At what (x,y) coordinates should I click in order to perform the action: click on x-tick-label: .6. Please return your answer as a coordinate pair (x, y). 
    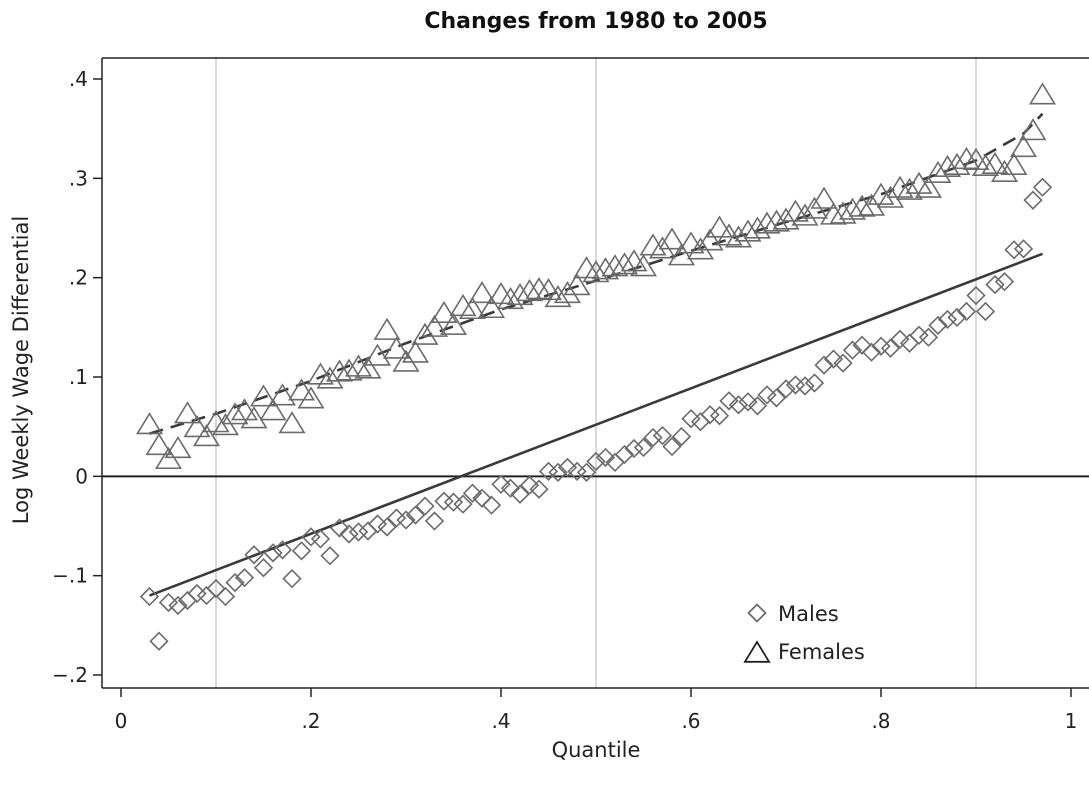
    Looking at the image, I should click on (690, 721).